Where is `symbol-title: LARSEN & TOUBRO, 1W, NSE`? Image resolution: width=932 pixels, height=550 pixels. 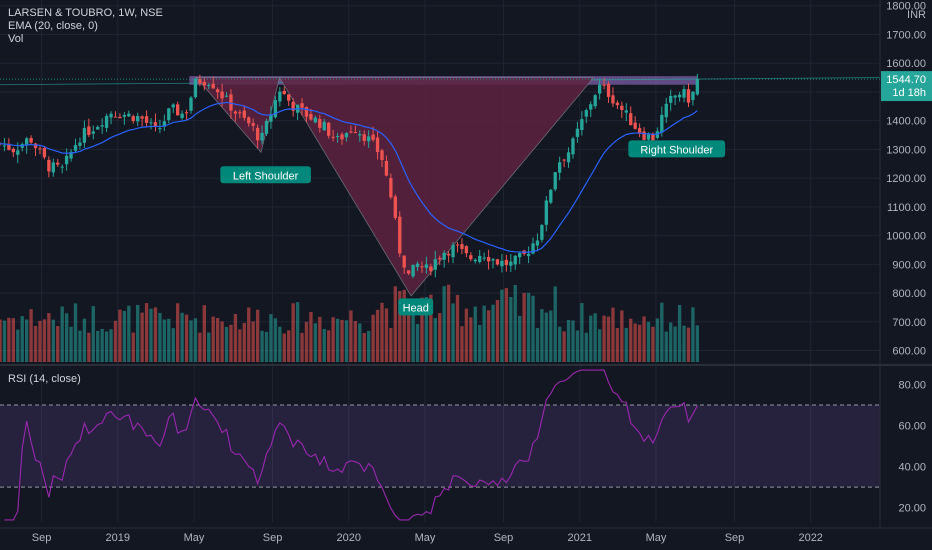
symbol-title: LARSEN & TOUBRO, 1W, NSE is located at coordinates (85, 13).